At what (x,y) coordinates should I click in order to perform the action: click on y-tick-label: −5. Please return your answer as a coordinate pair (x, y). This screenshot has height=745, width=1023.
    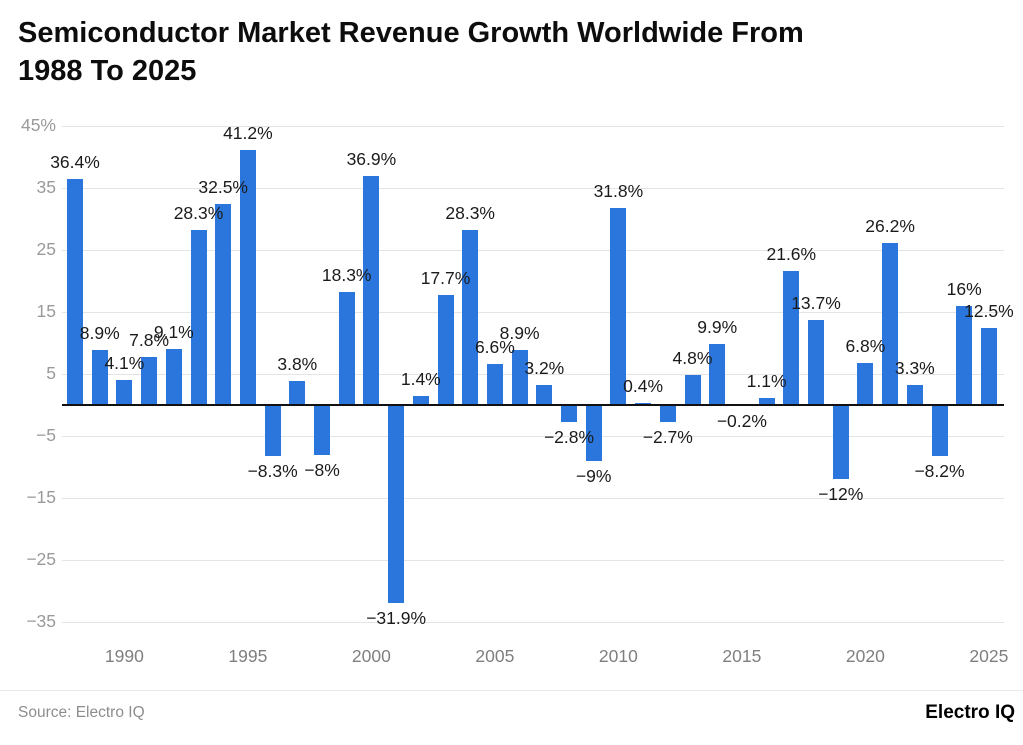
    Looking at the image, I should click on (46, 435).